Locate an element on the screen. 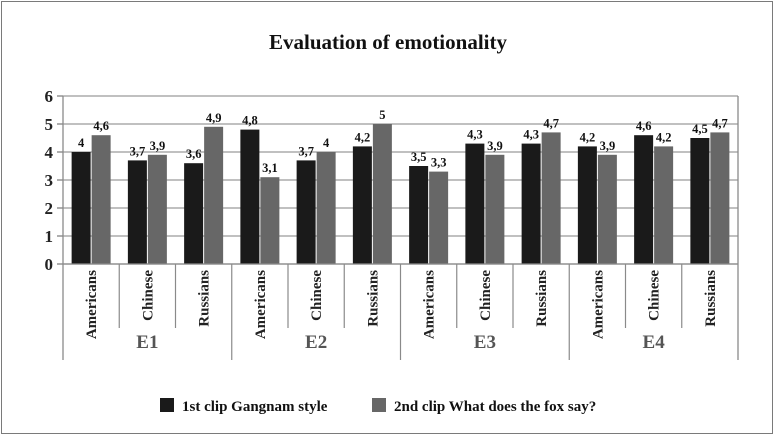 The height and width of the screenshot is (437, 776). data-label: 3,1 is located at coordinates (270, 168).